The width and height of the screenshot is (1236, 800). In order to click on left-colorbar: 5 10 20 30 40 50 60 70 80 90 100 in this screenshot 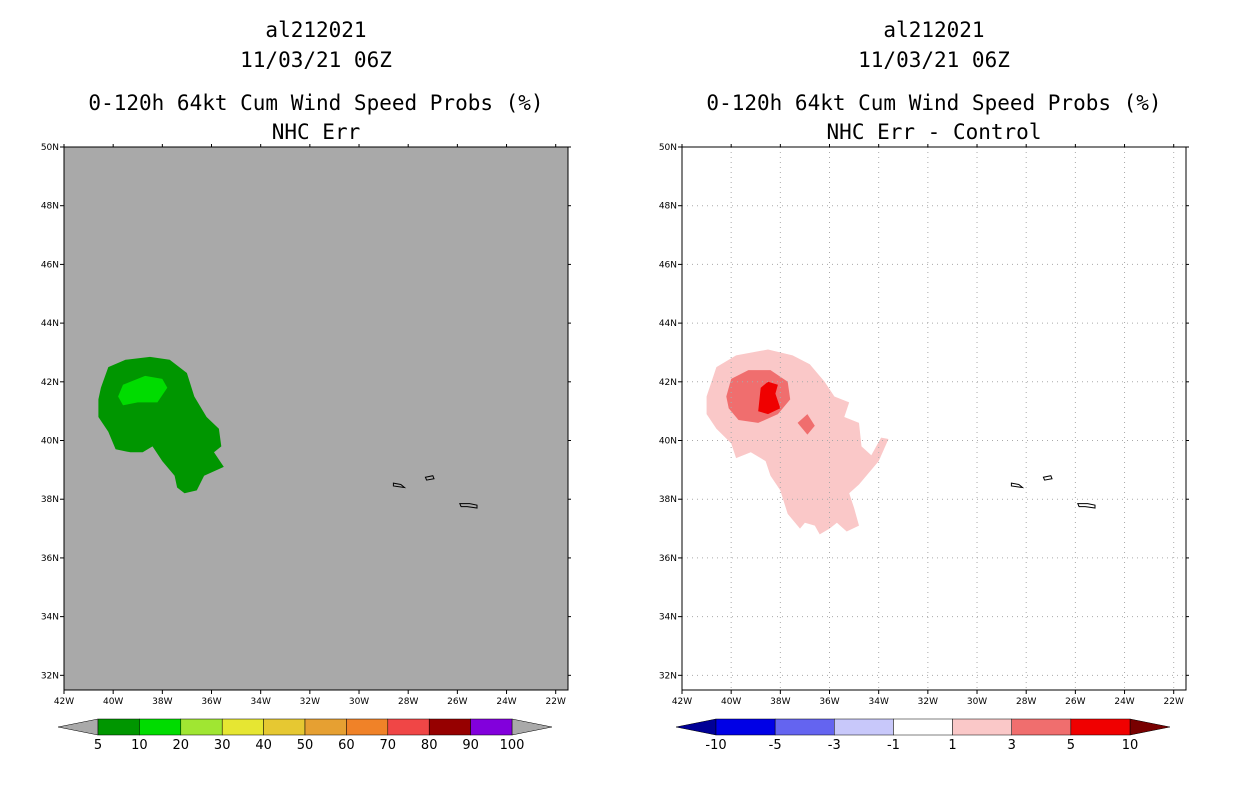, I will do `click(305, 735)`.